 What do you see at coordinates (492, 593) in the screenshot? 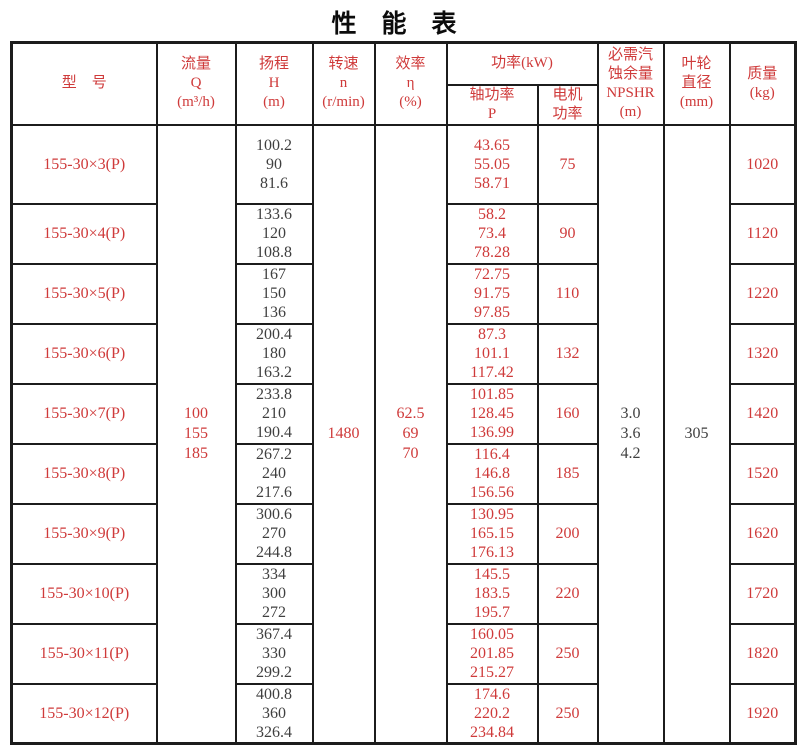
I see `shaft-power-cell: 145.5 183.5 195.7` at bounding box center [492, 593].